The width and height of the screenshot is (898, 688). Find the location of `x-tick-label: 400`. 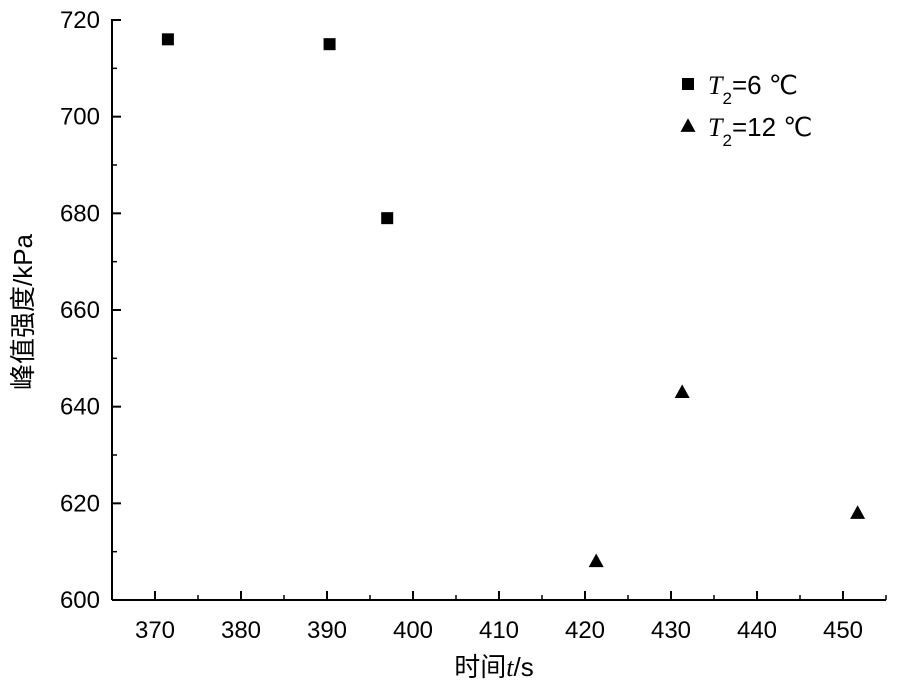

x-tick-label: 400 is located at coordinates (413, 630).